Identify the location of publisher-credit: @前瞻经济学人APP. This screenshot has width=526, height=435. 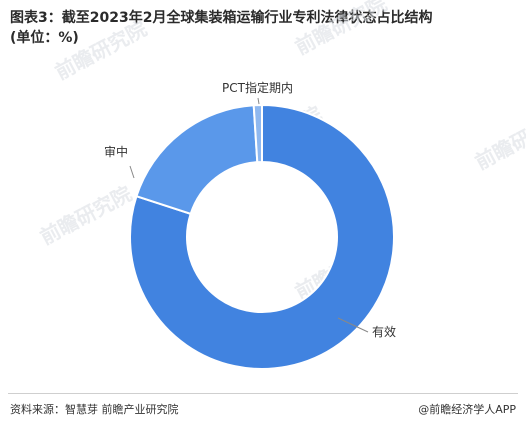
(467, 409).